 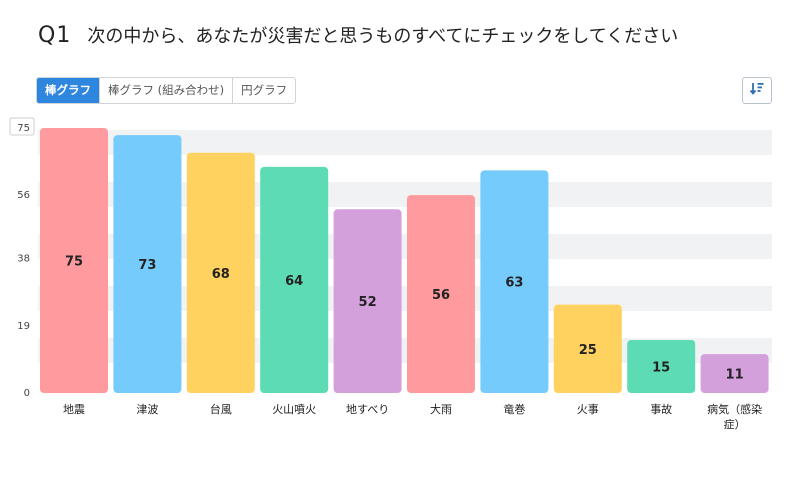 I want to click on x-tick-label: 地すべり, so click(x=367, y=409).